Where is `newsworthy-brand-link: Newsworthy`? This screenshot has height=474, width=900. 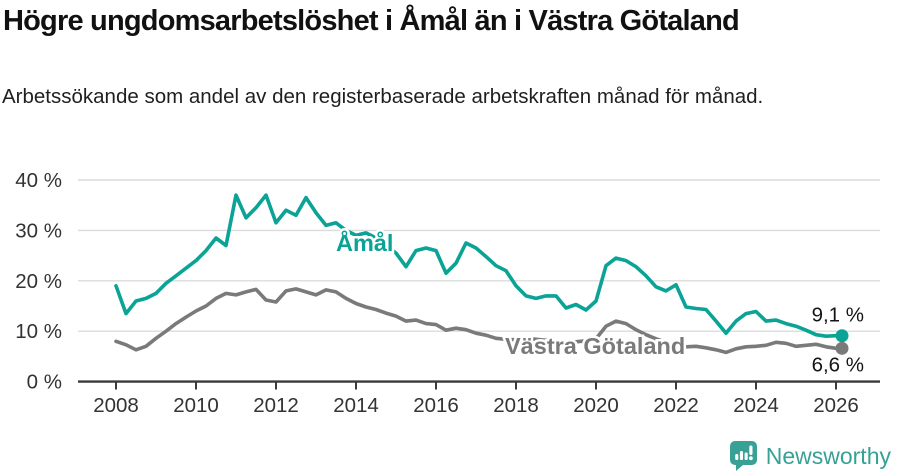 newsworthy-brand-link: Newsworthy is located at coordinates (810, 456).